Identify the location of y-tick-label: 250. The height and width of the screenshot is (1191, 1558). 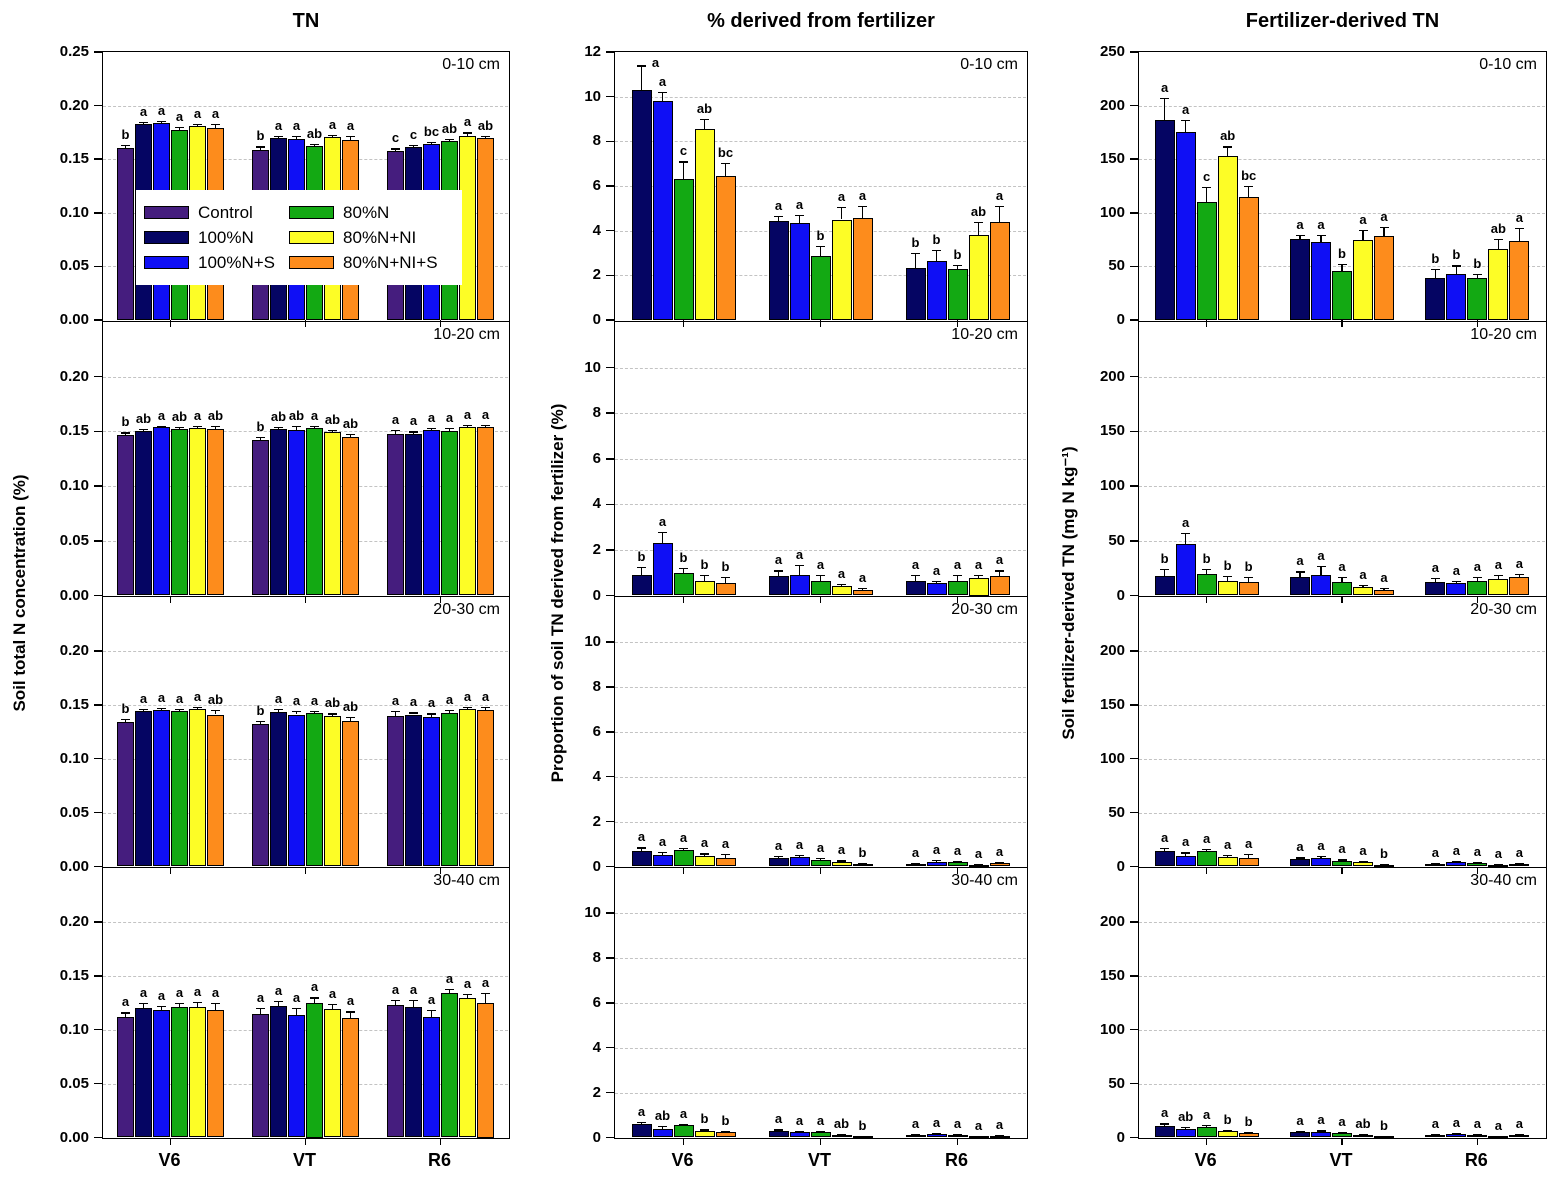
(1112, 51).